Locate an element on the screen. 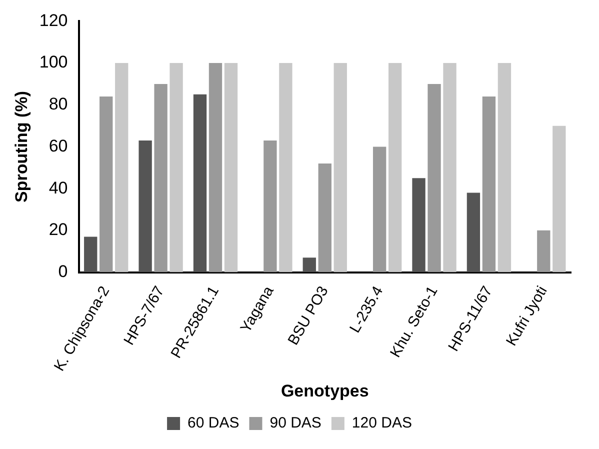 The width and height of the screenshot is (599, 449). legend-label: 120 DAS is located at coordinates (382, 423).